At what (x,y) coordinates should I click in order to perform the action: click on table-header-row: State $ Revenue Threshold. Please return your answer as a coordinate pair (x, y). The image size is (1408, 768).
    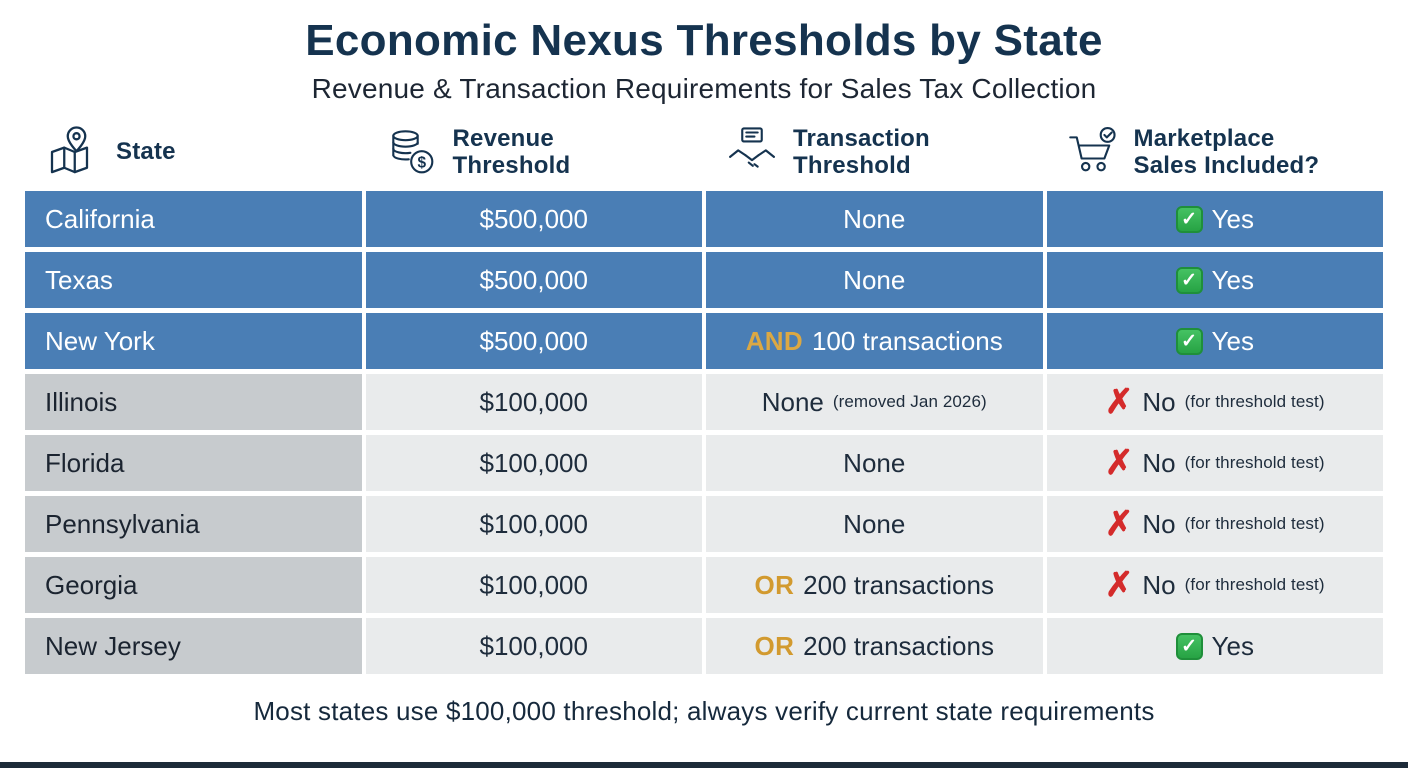
    Looking at the image, I should click on (704, 152).